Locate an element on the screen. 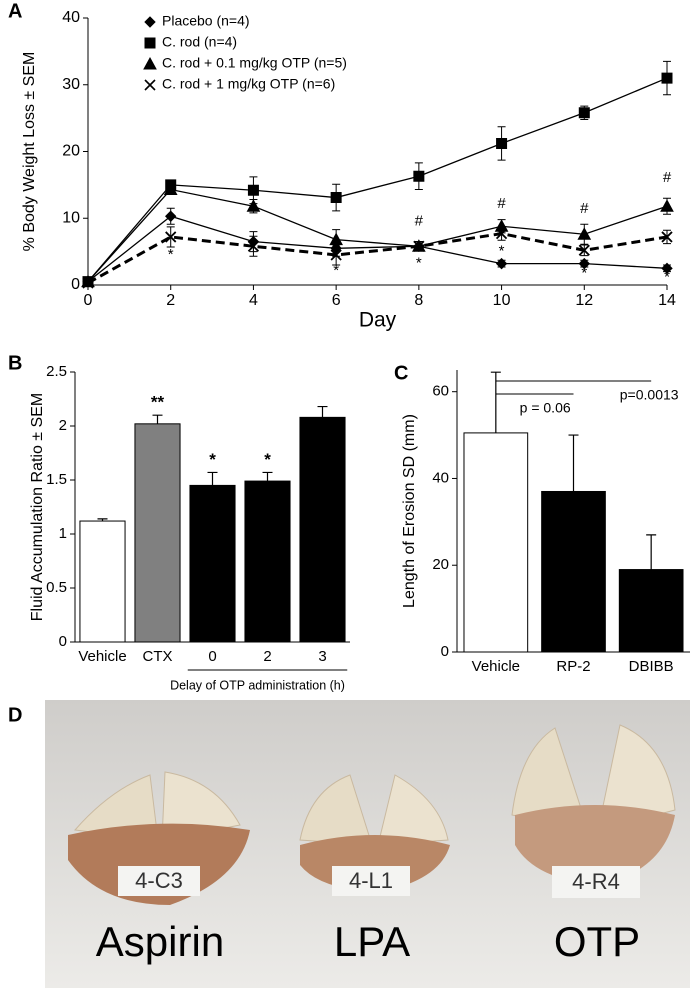 This screenshot has height=990, width=697. significance-label: ** is located at coordinates (158, 402).